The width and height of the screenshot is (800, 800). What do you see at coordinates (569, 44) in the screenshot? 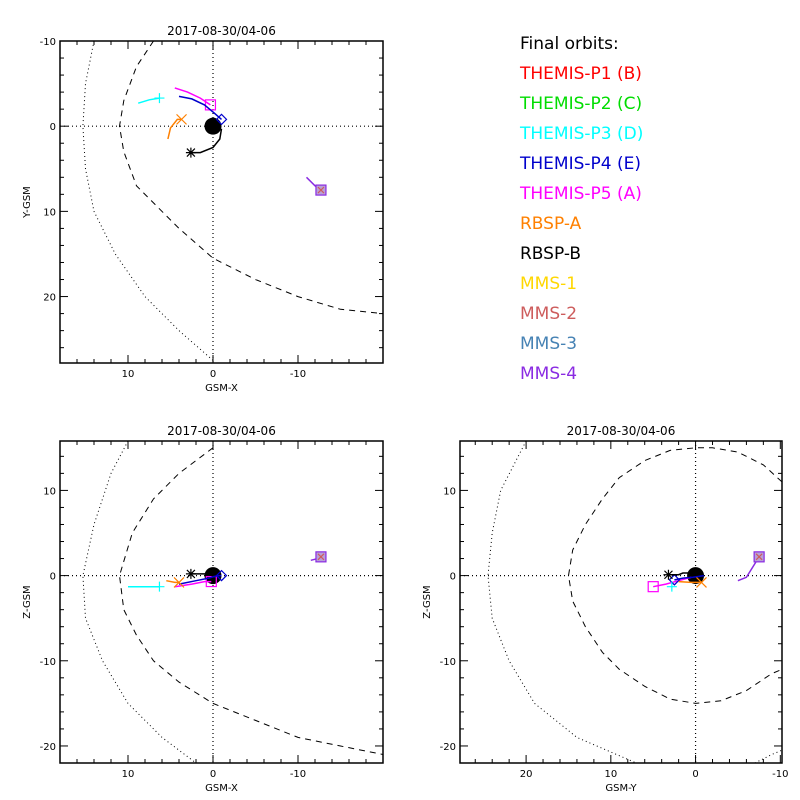
I see `legend-title: Final orbits:` at bounding box center [569, 44].